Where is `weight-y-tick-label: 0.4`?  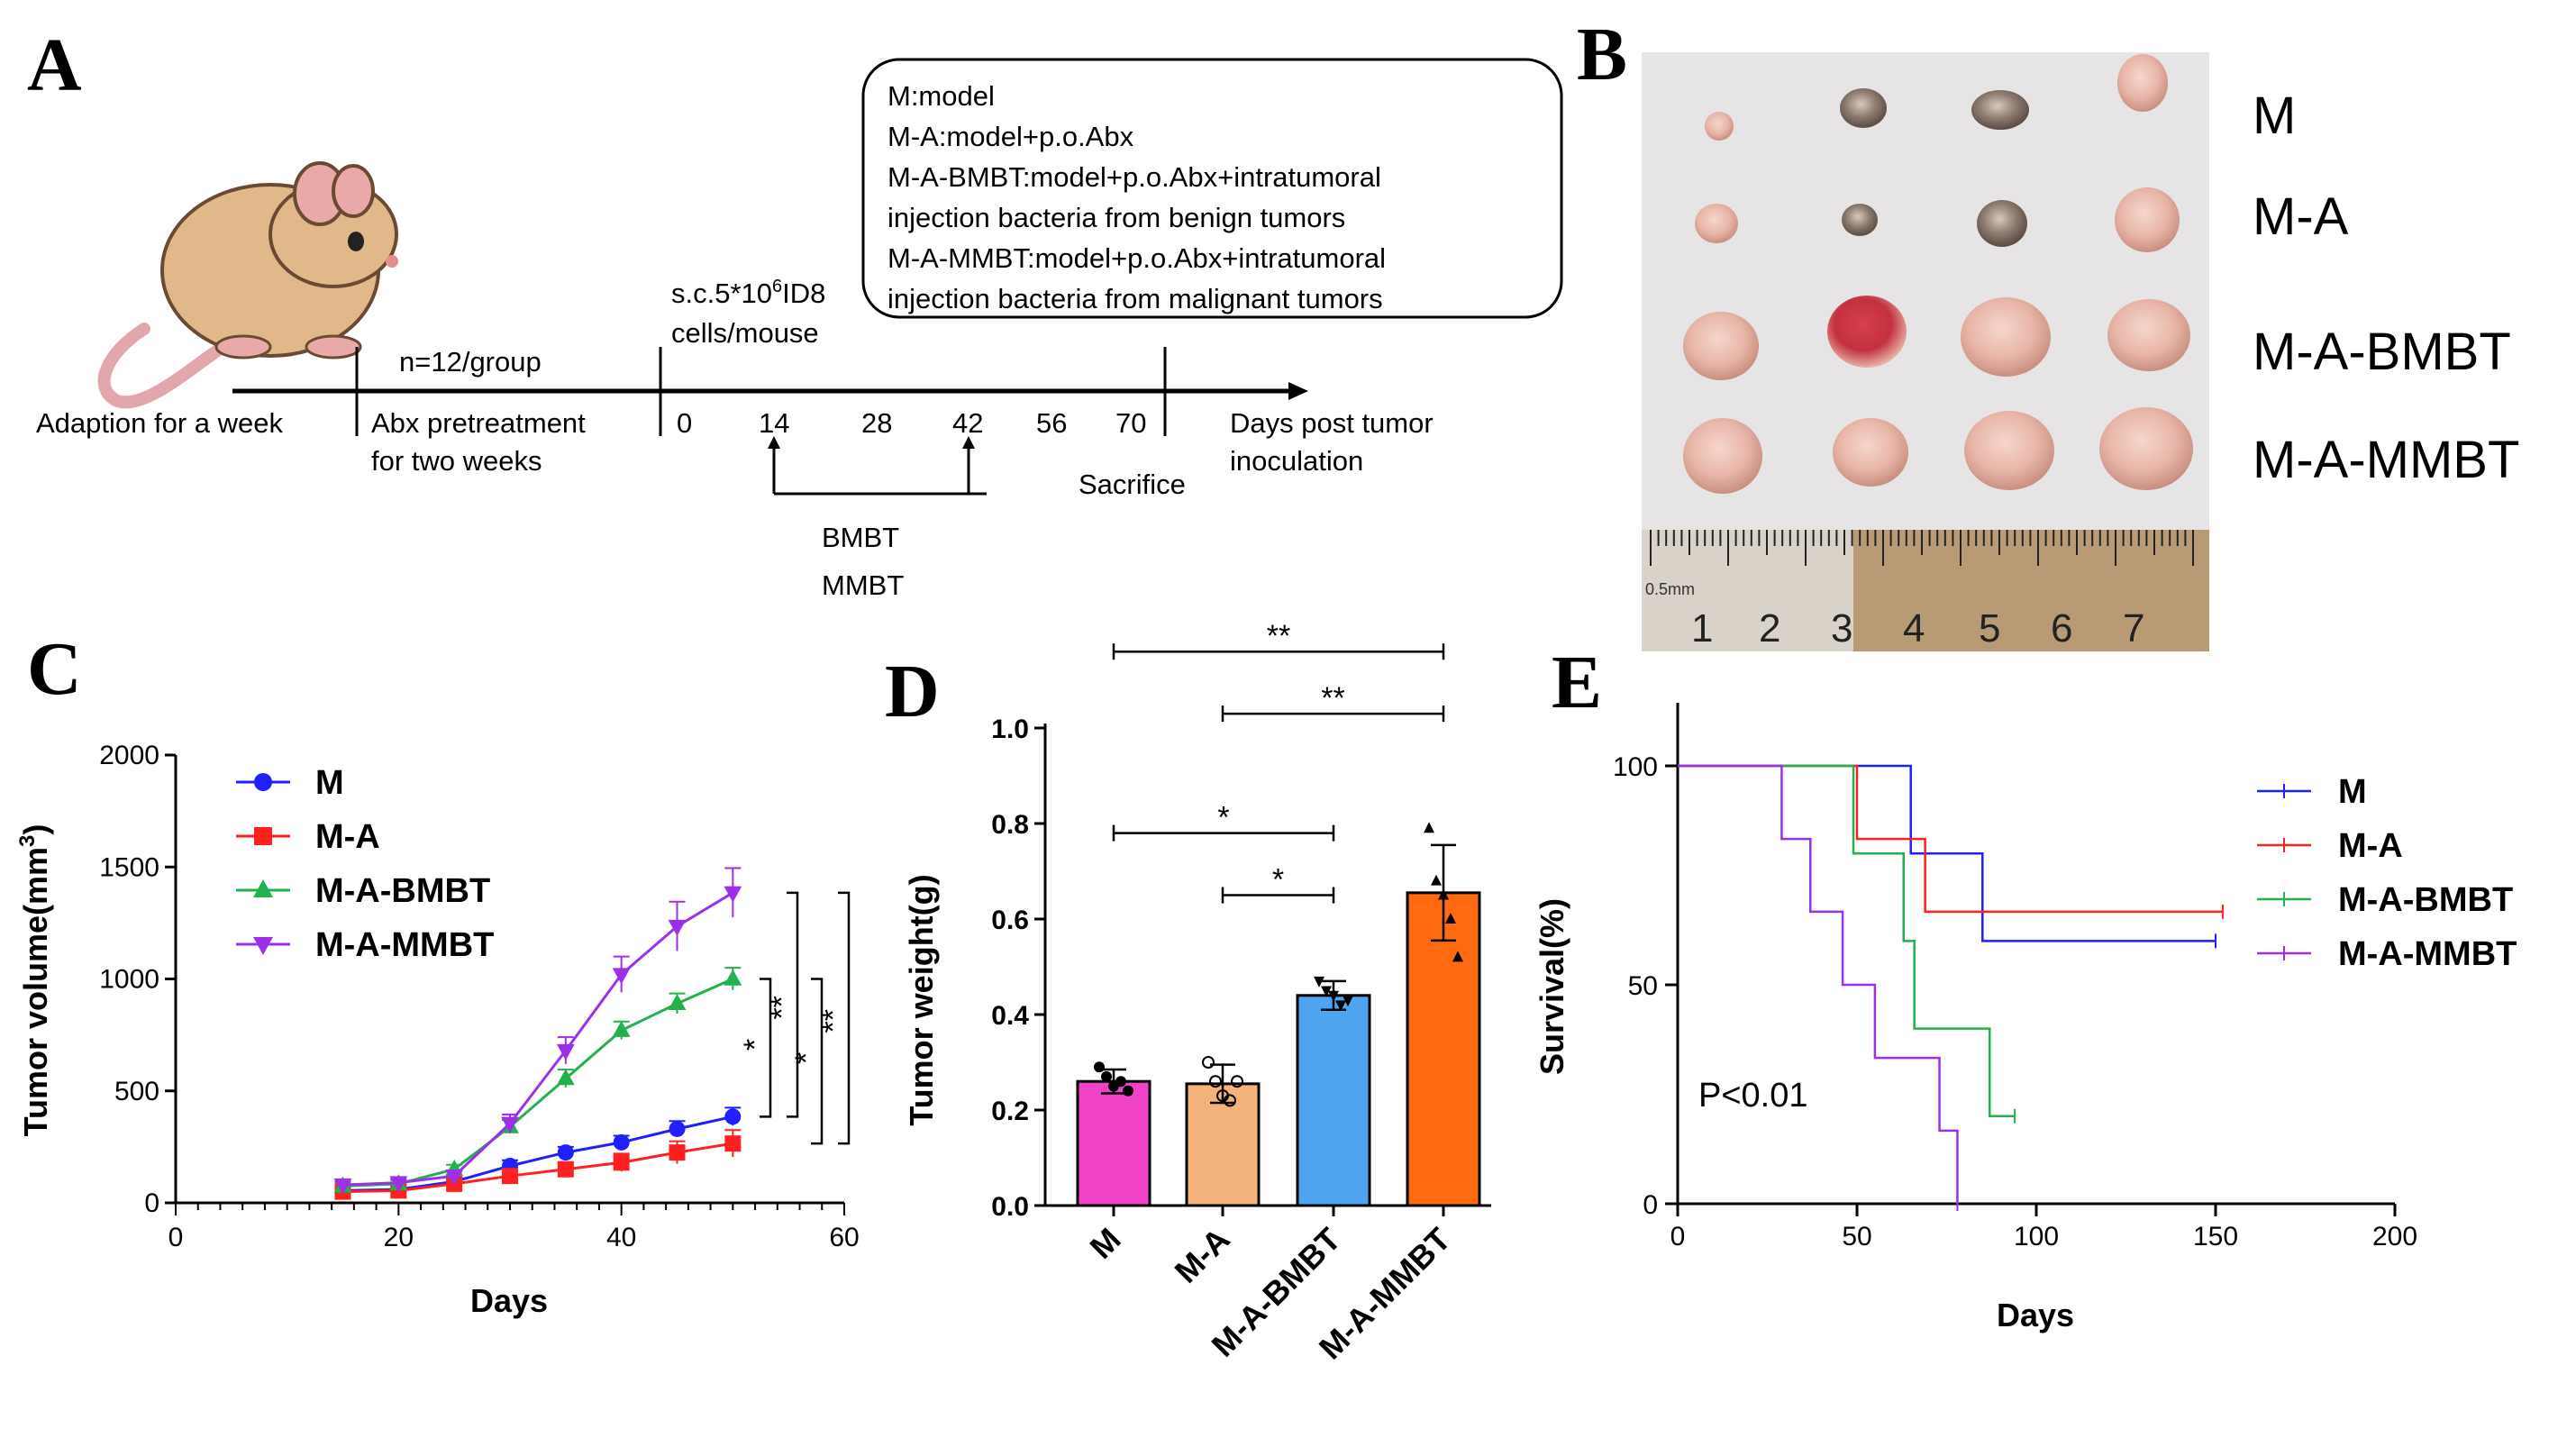
weight-y-tick-label: 0.4 is located at coordinates (1010, 1016).